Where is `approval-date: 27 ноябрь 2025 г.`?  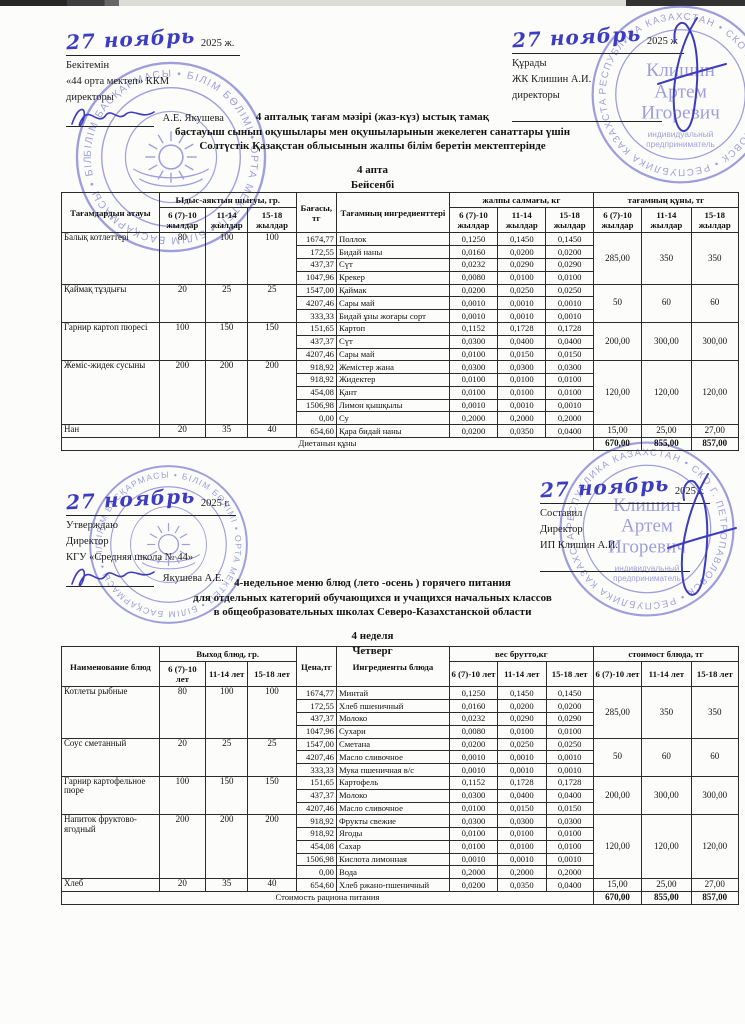 approval-date: 27 ноябрь 2025 г. is located at coordinates (151, 499).